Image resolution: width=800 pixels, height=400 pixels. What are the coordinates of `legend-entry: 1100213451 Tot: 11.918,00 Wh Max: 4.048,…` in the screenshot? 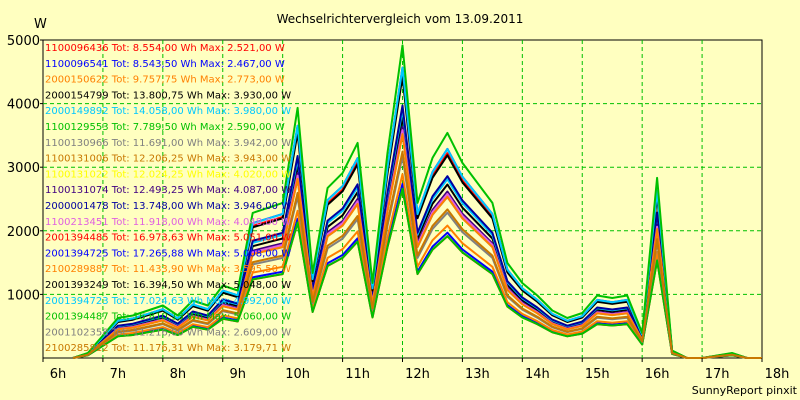 It's located at (168, 222).